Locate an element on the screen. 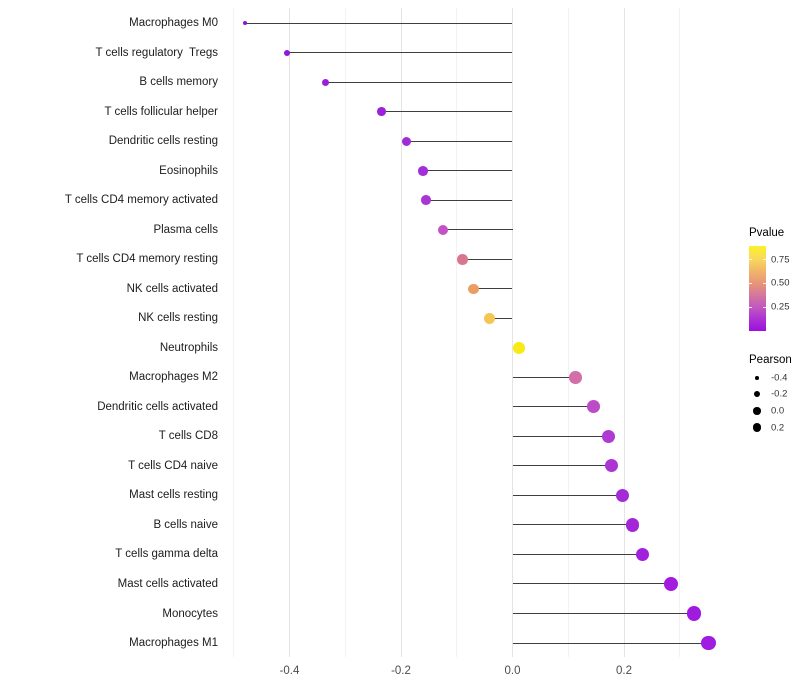 This screenshot has height=700, width=800. size-legend-label: -0.2 is located at coordinates (779, 394).